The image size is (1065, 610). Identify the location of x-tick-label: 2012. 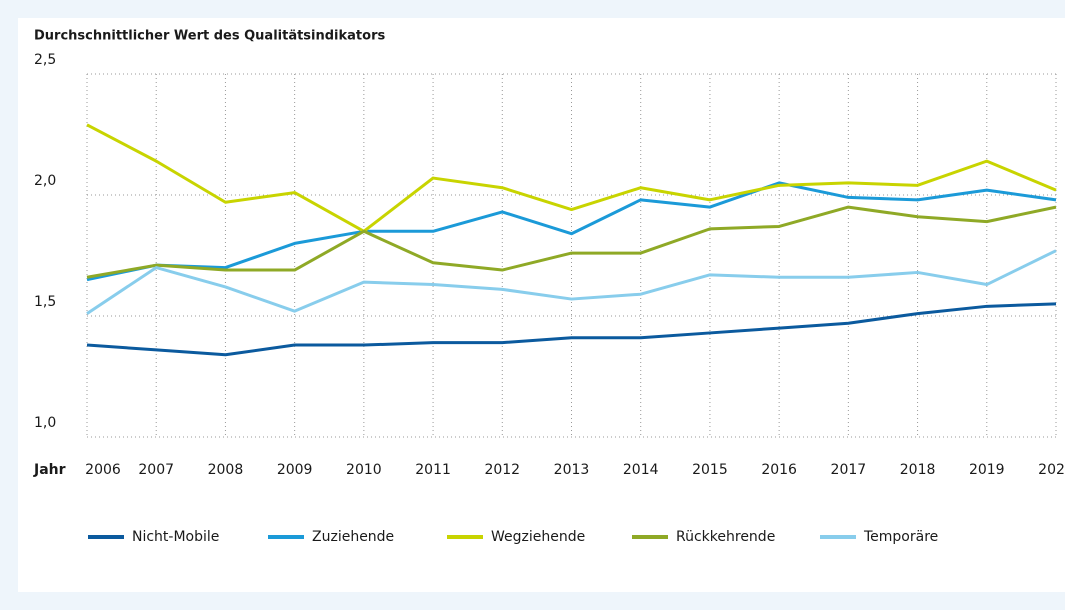
(502, 470).